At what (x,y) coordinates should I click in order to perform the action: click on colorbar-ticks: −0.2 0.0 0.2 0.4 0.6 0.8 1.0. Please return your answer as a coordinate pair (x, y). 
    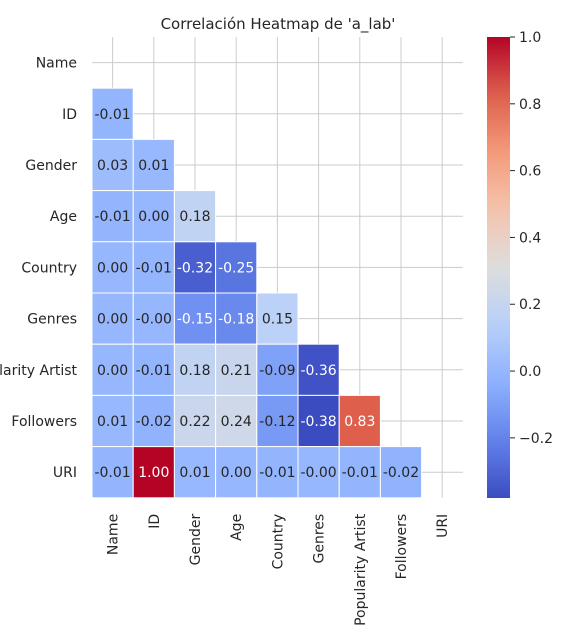
    Looking at the image, I should click on (531, 238).